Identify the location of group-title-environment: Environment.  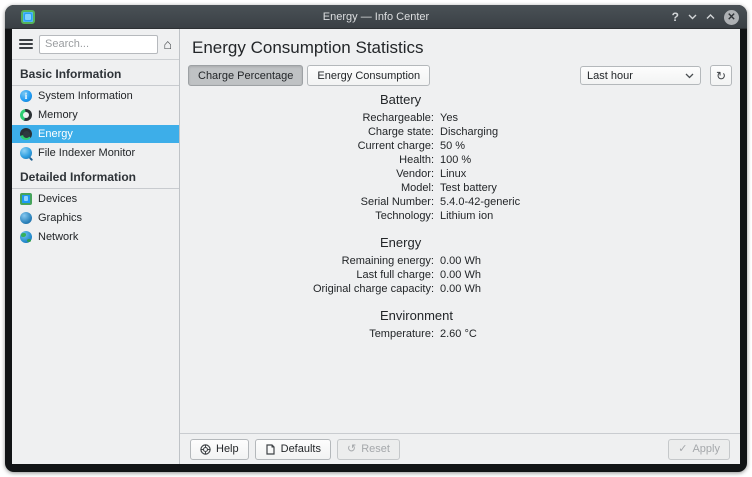
(416, 315).